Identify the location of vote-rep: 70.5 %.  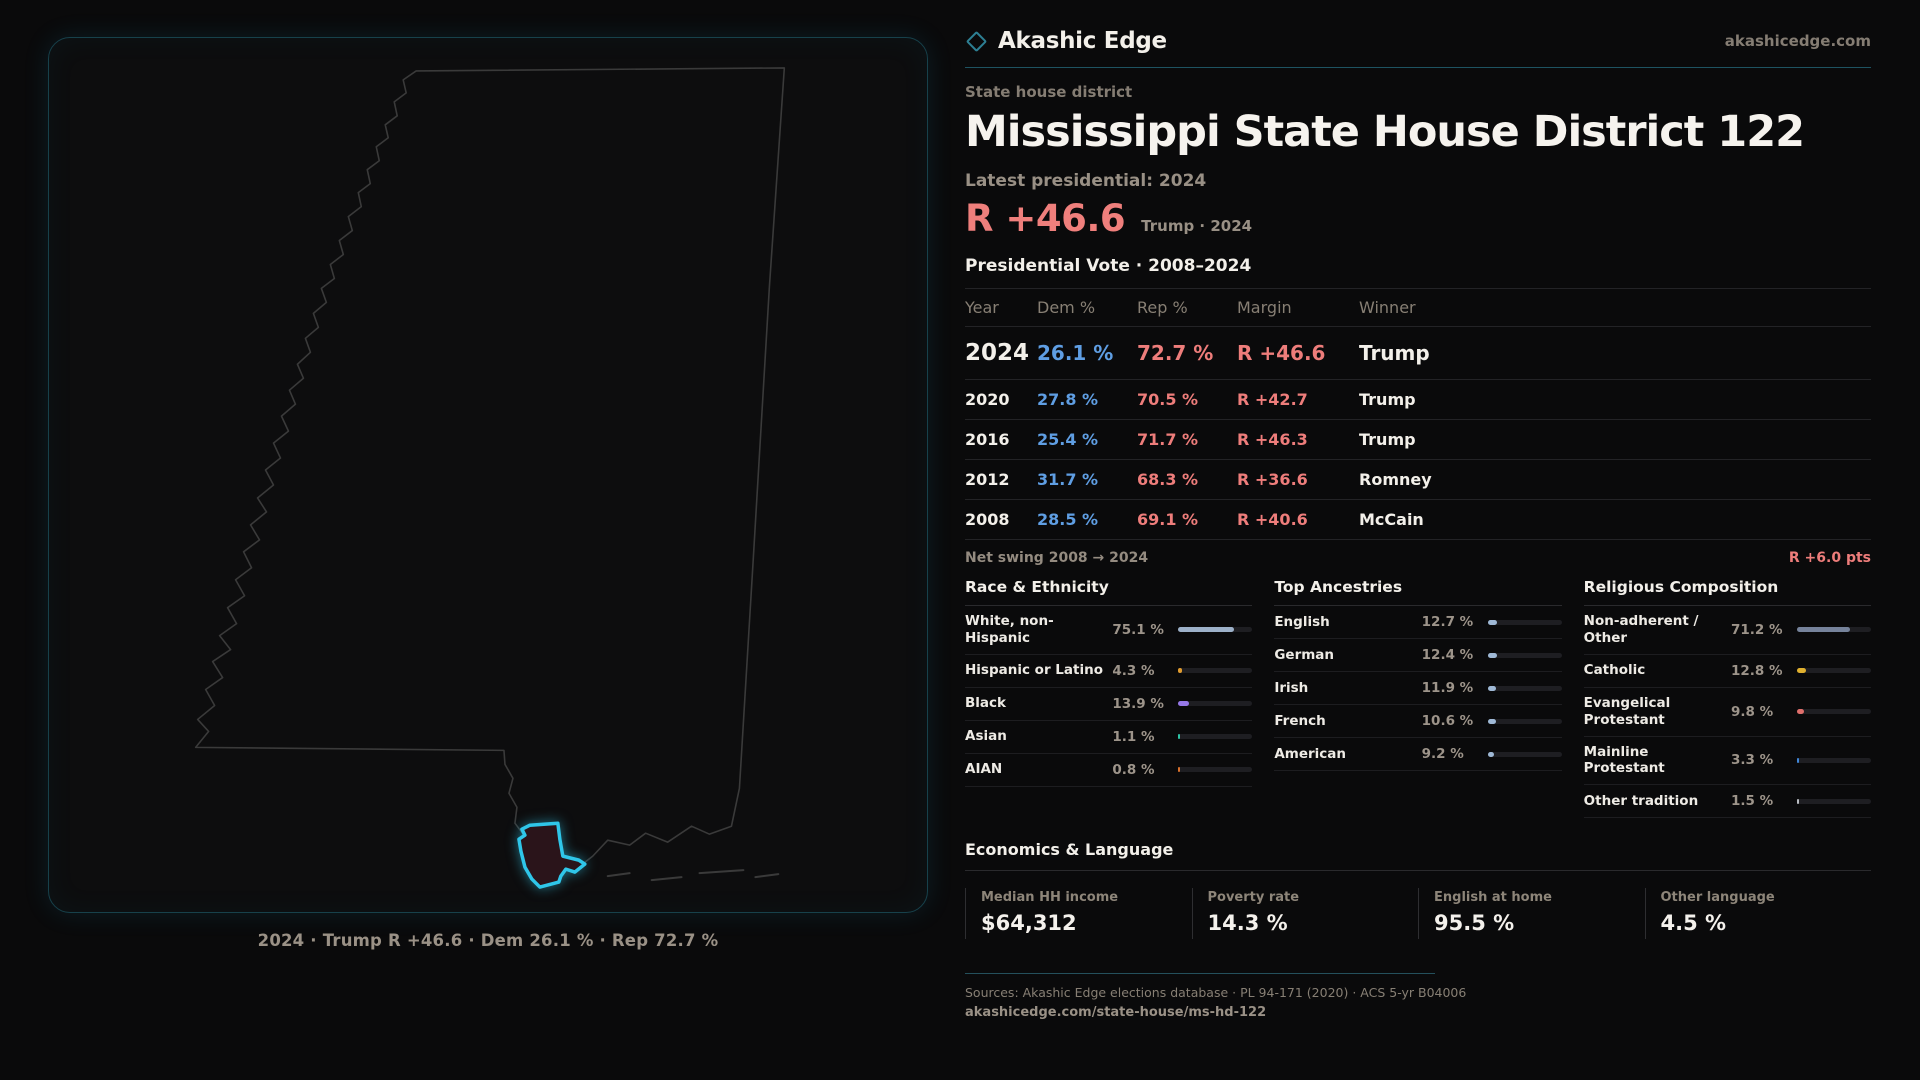
(1168, 399).